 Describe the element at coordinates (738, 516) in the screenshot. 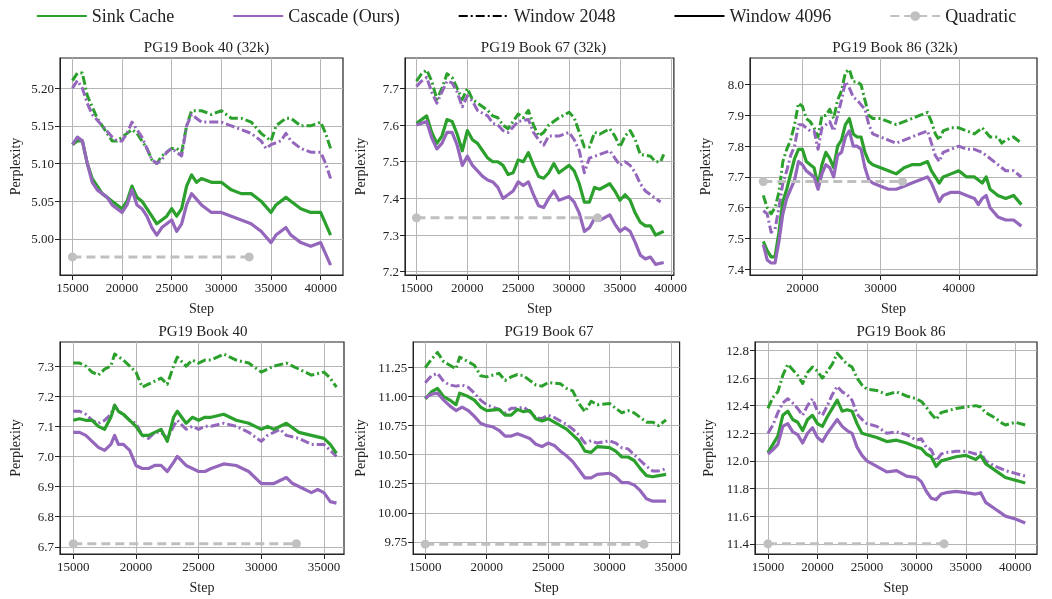

I see `y-tick-label: 11.6` at that location.